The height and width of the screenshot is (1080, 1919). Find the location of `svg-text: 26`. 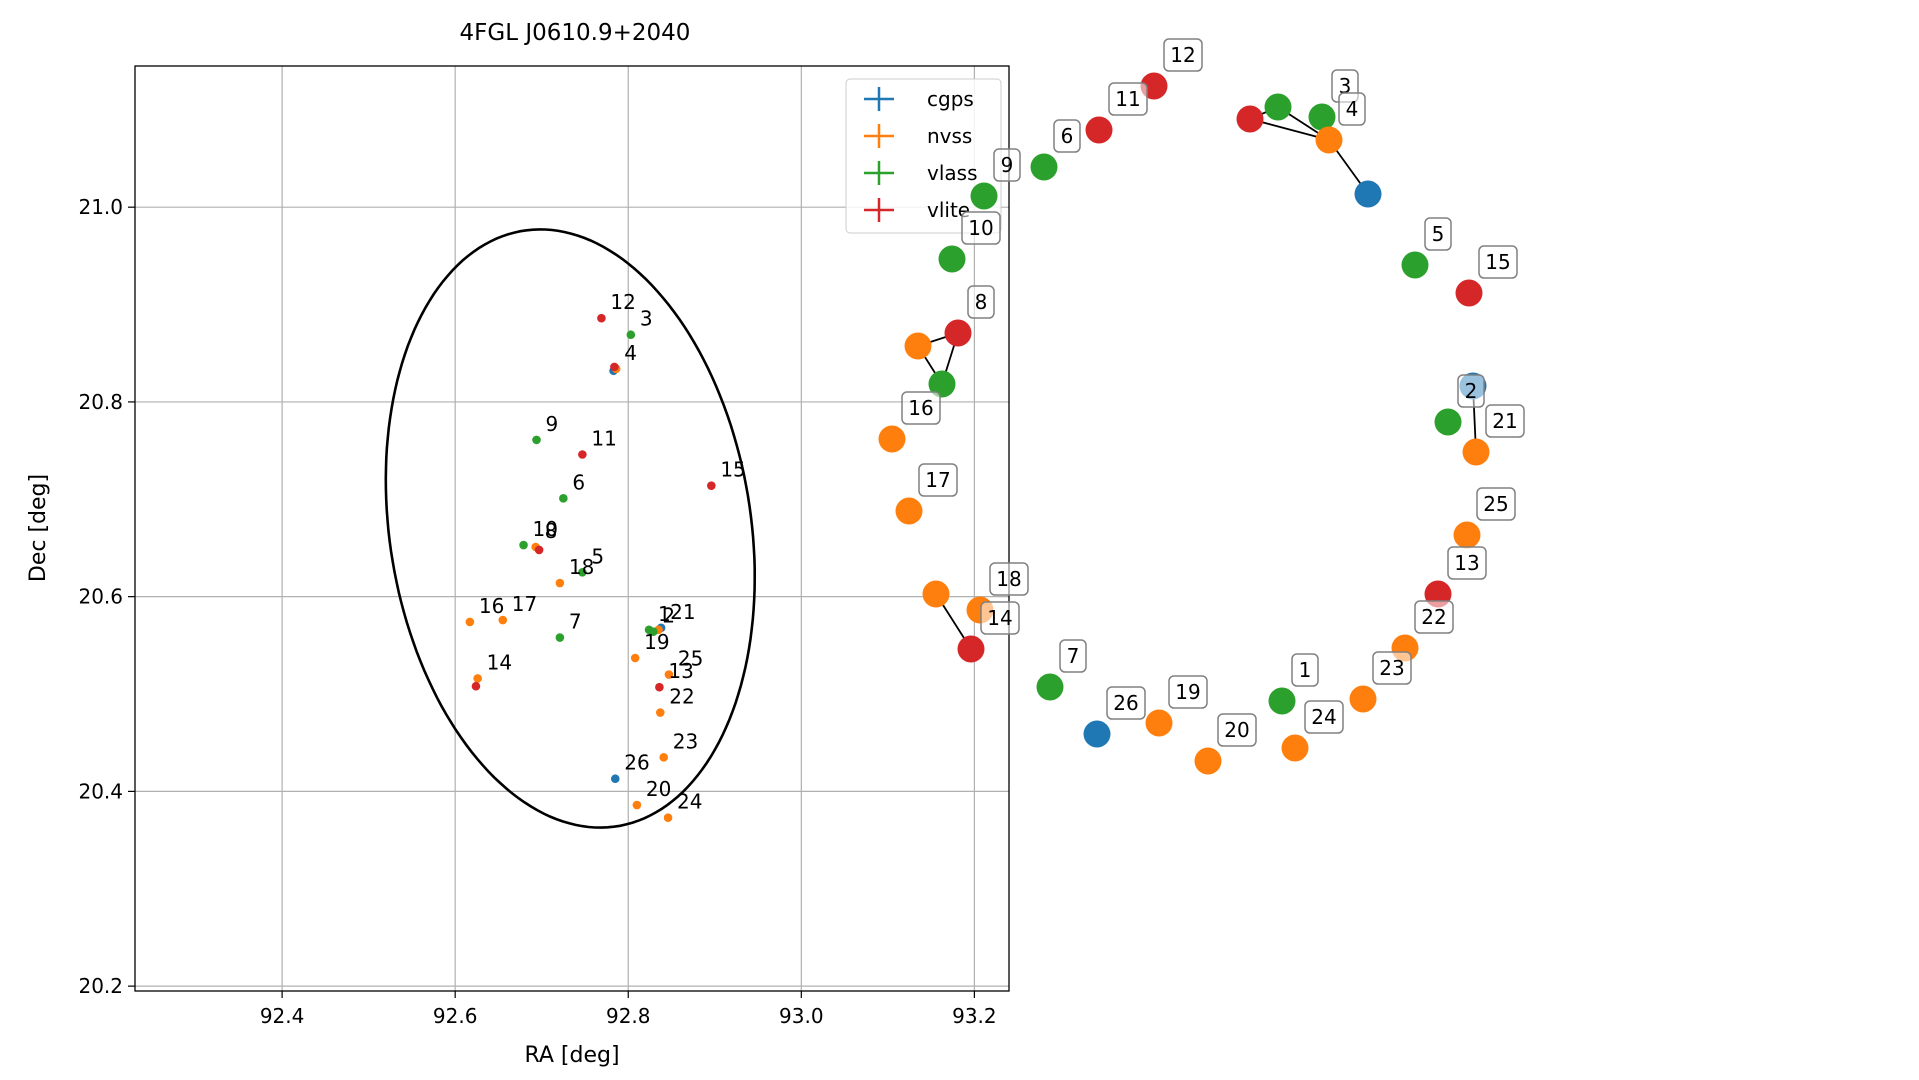

svg-text: 26 is located at coordinates (1125, 703).